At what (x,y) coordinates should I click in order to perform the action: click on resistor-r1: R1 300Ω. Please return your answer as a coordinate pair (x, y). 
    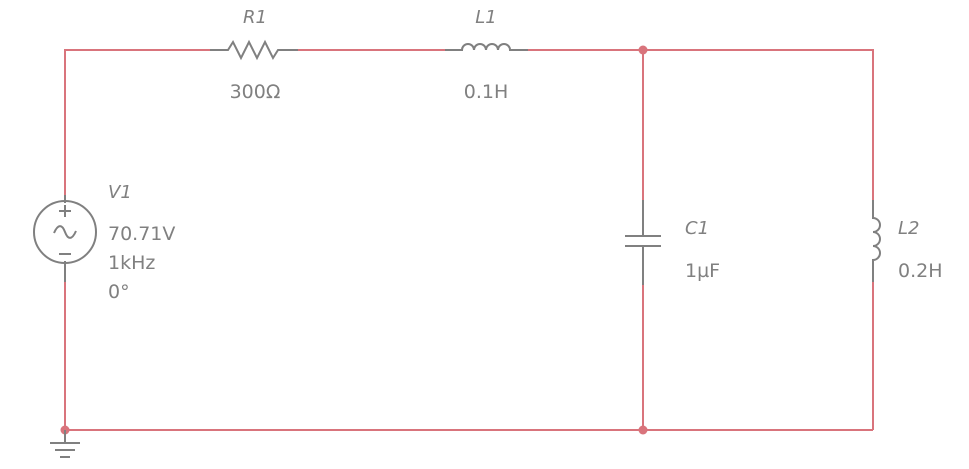
    Looking at the image, I should click on (254, 55).